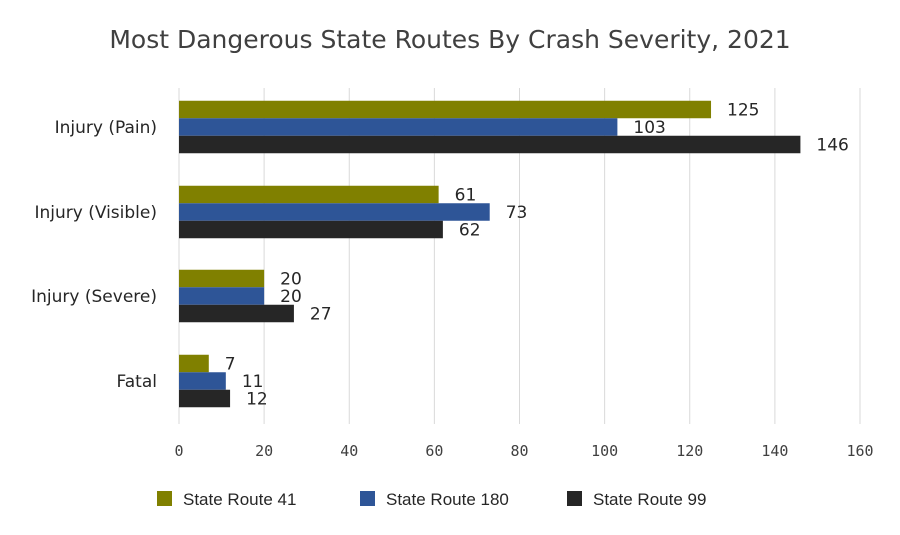  Describe the element at coordinates (321, 315) in the screenshot. I see `data-label: 27` at that location.